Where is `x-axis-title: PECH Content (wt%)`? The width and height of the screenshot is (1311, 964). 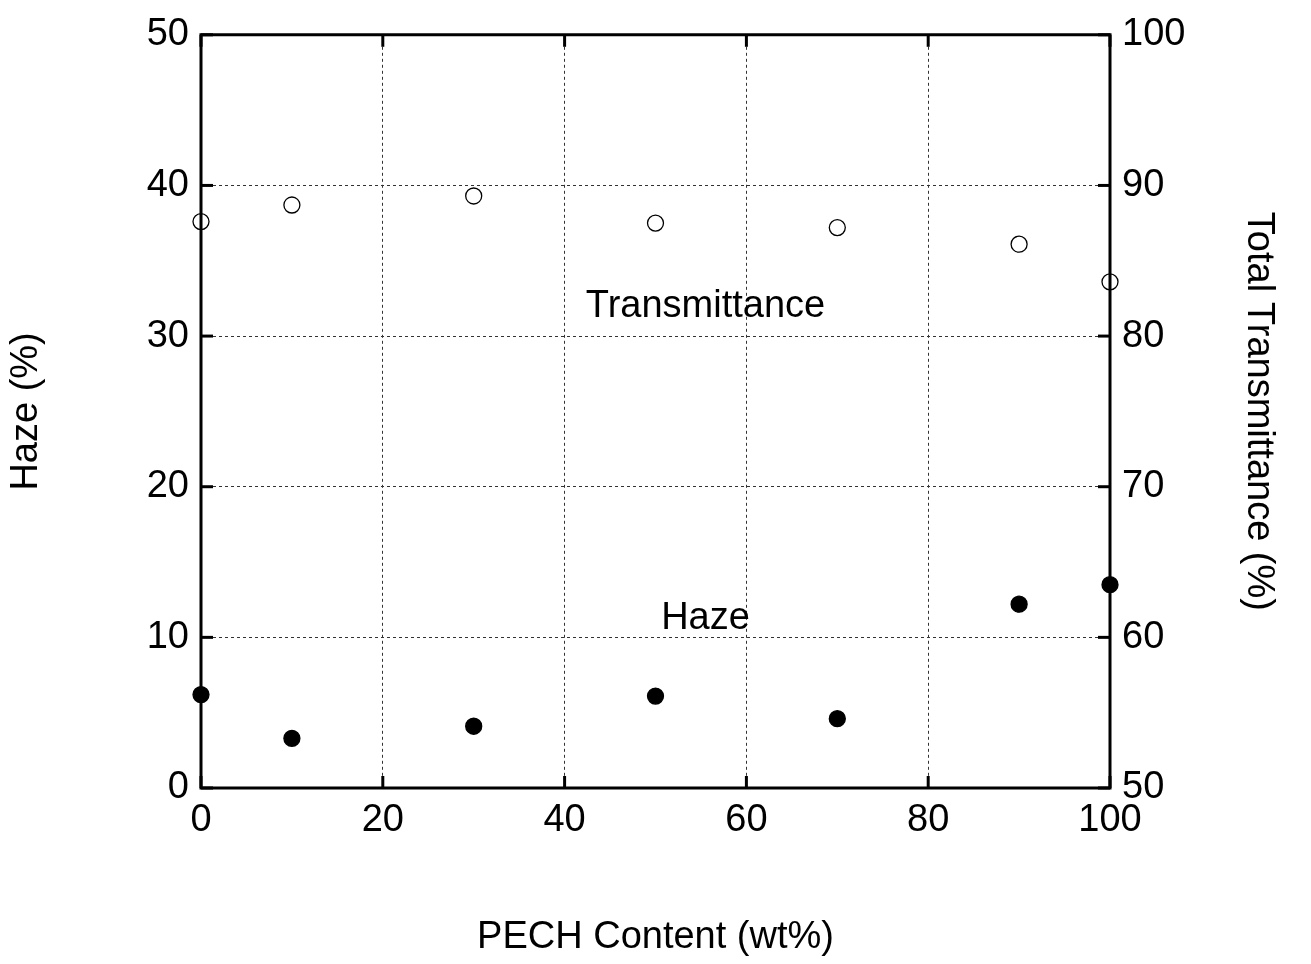
x-axis-title: PECH Content (wt%) is located at coordinates (655, 934).